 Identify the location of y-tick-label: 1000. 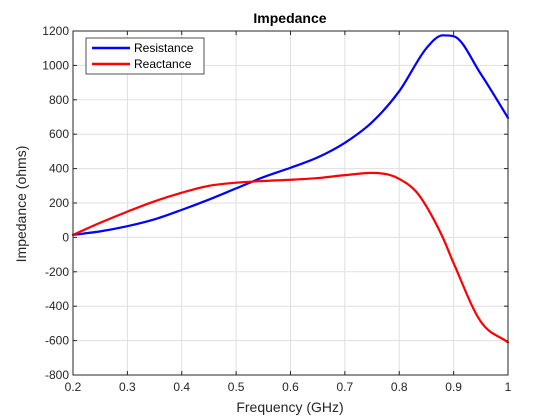
(55, 65).